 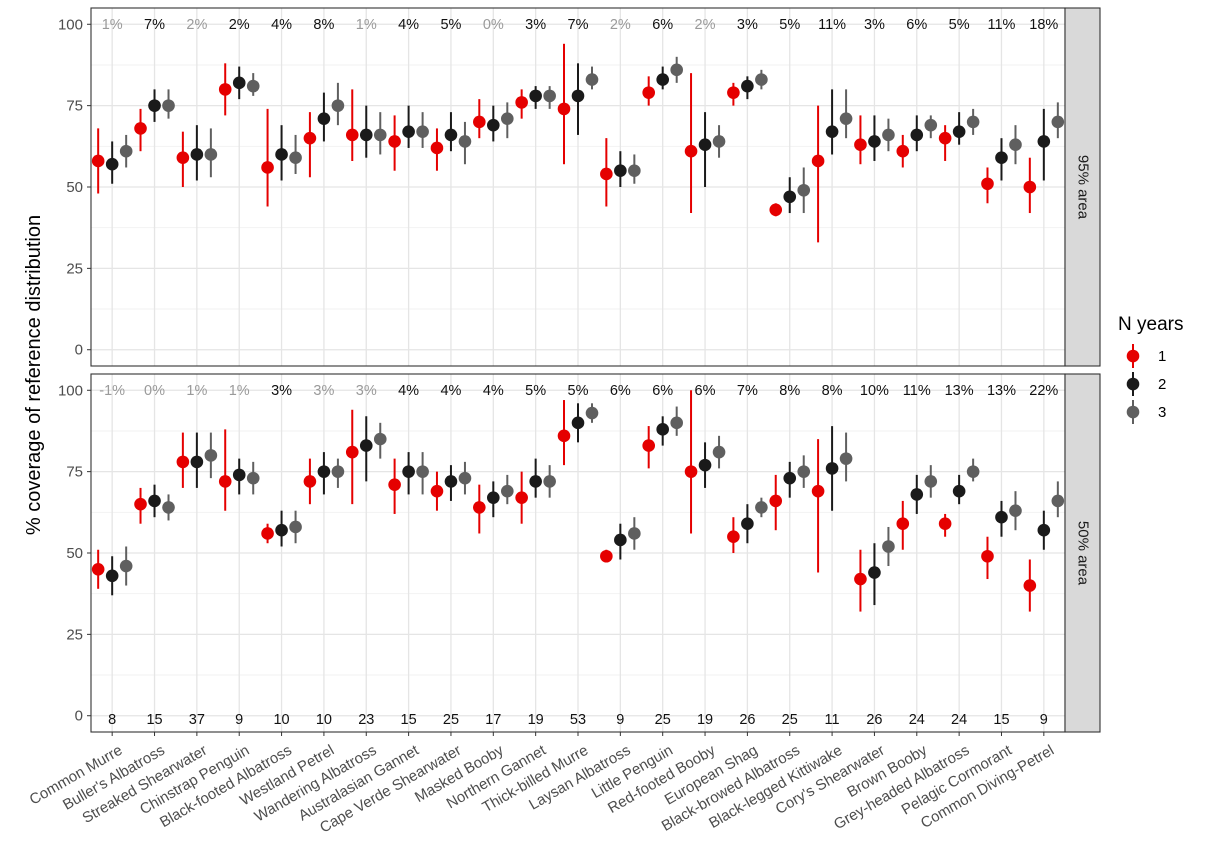 What do you see at coordinates (74, 634) in the screenshot?
I see `y-tick-label: 25` at bounding box center [74, 634].